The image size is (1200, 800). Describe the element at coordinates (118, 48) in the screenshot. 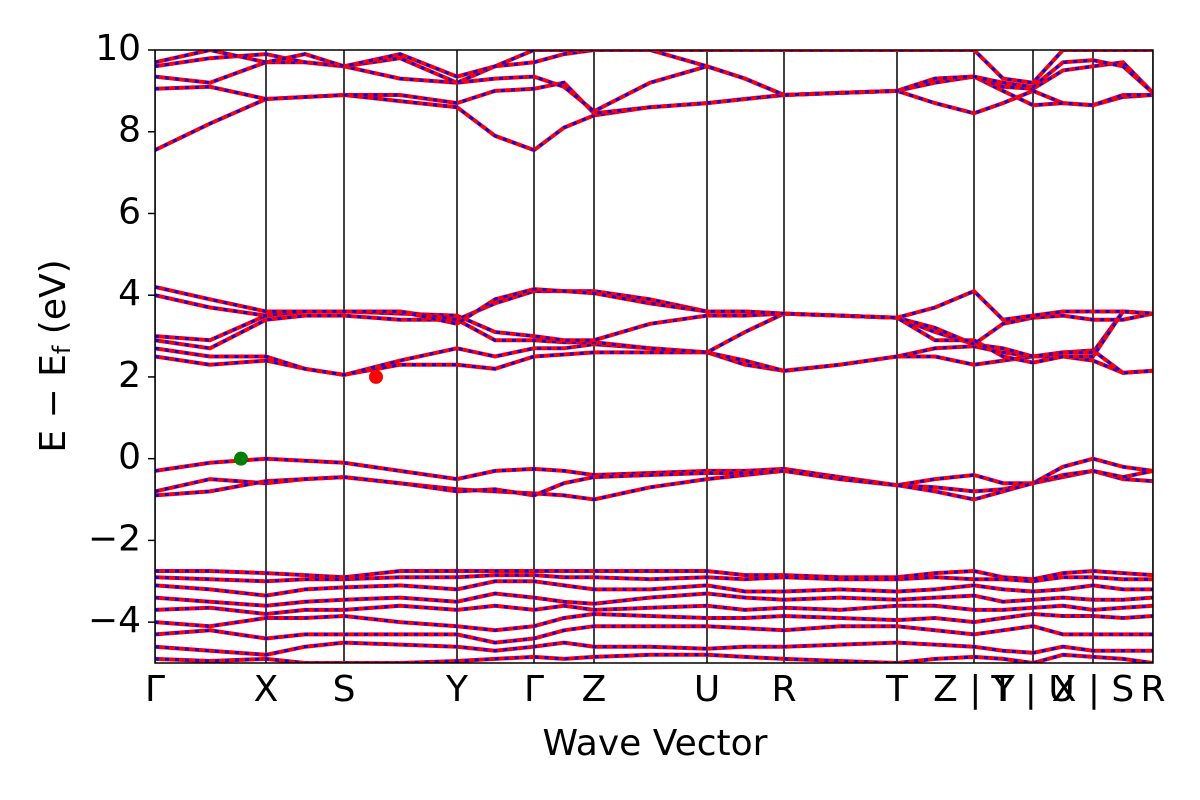

I see `y-tick-label: 10` at that location.